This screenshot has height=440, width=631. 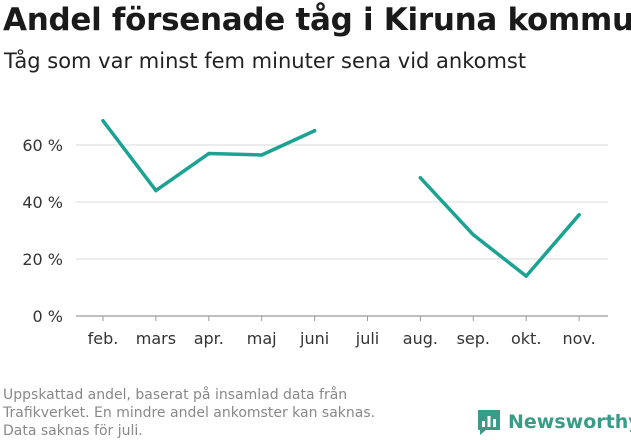 I want to click on brand-name: Newsworthy, so click(x=569, y=422).